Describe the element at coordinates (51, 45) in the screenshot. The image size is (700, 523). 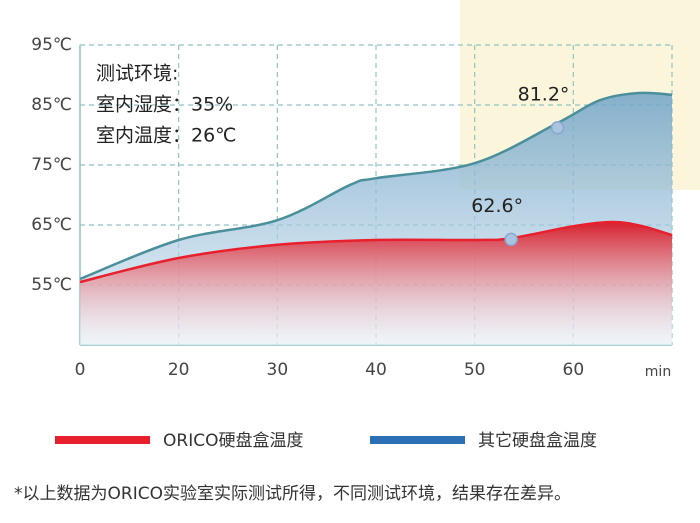
I see `y-tick-label: 95℃` at that location.